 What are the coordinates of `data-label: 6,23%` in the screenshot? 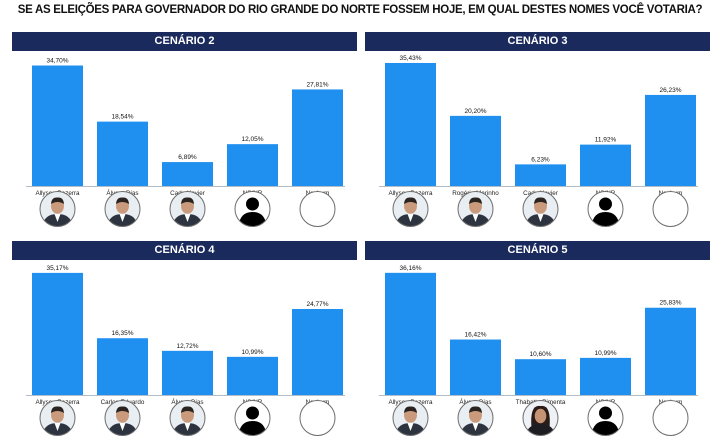 It's located at (540, 159).